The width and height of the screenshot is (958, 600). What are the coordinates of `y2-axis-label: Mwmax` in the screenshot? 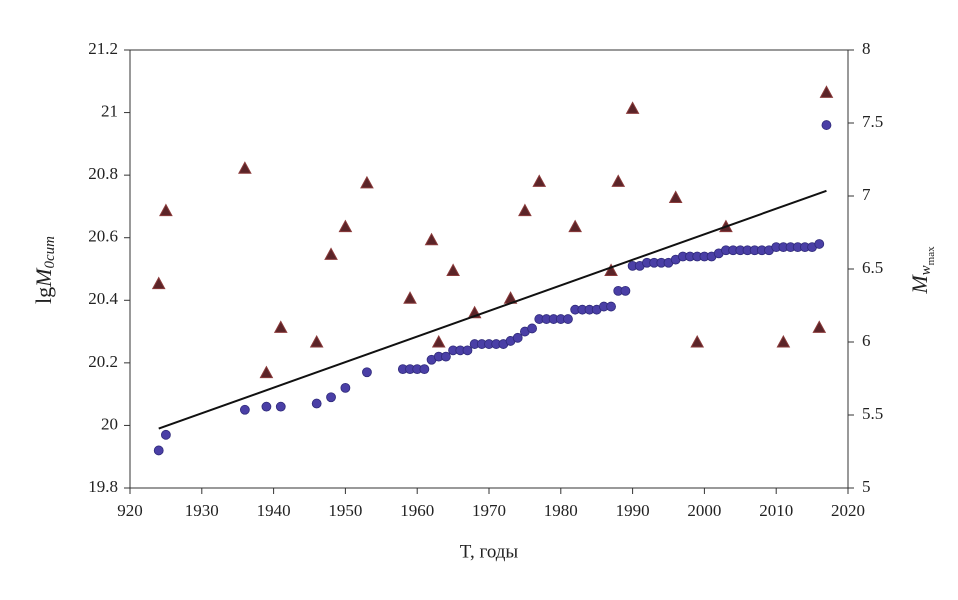 It's located at (921, 270).